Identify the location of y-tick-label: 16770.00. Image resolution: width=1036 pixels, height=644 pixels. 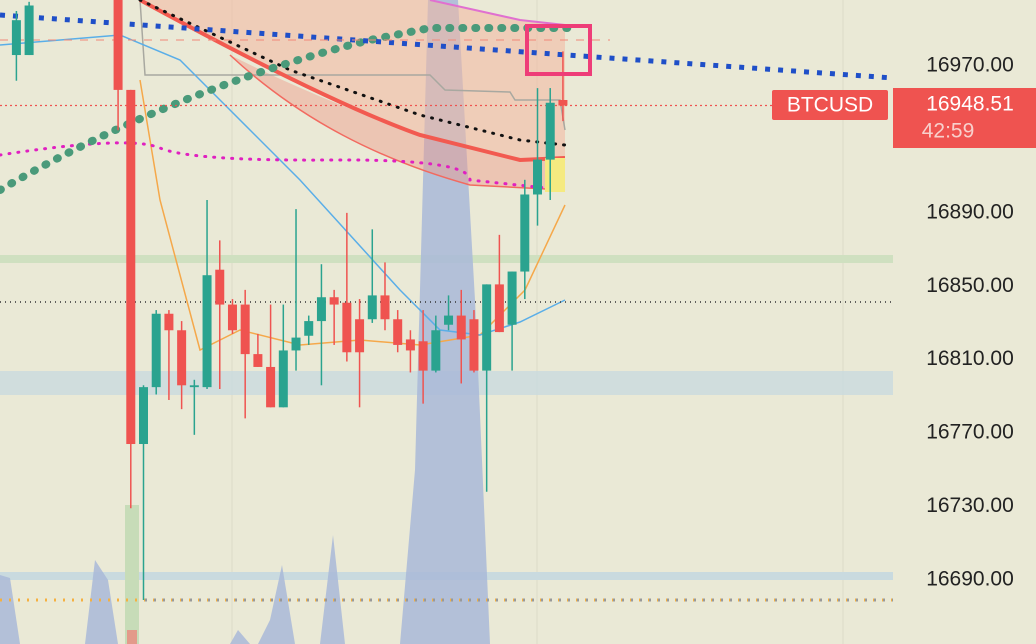
(970, 432).